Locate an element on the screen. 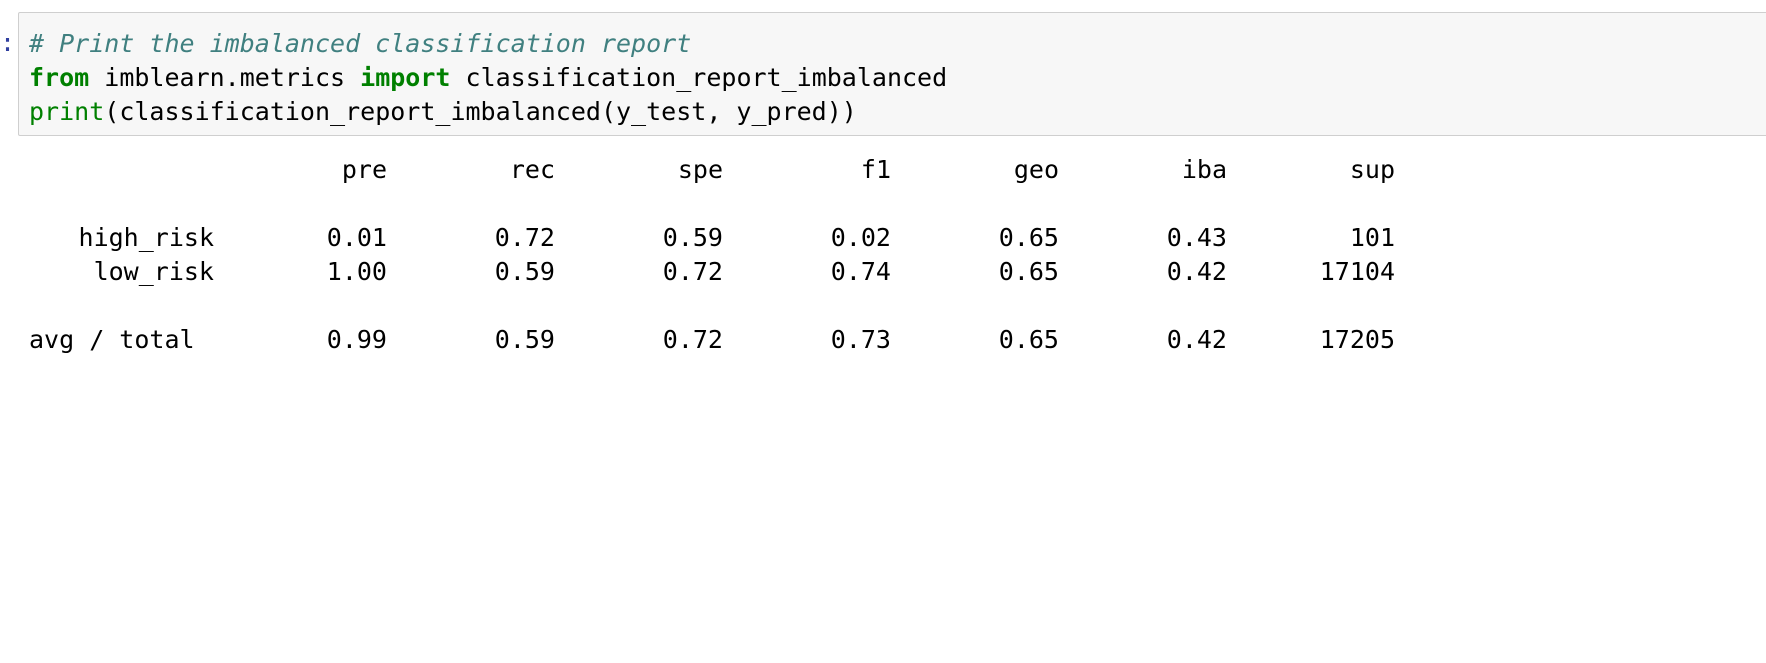  value-pre: 0.99 is located at coordinates (356, 339).